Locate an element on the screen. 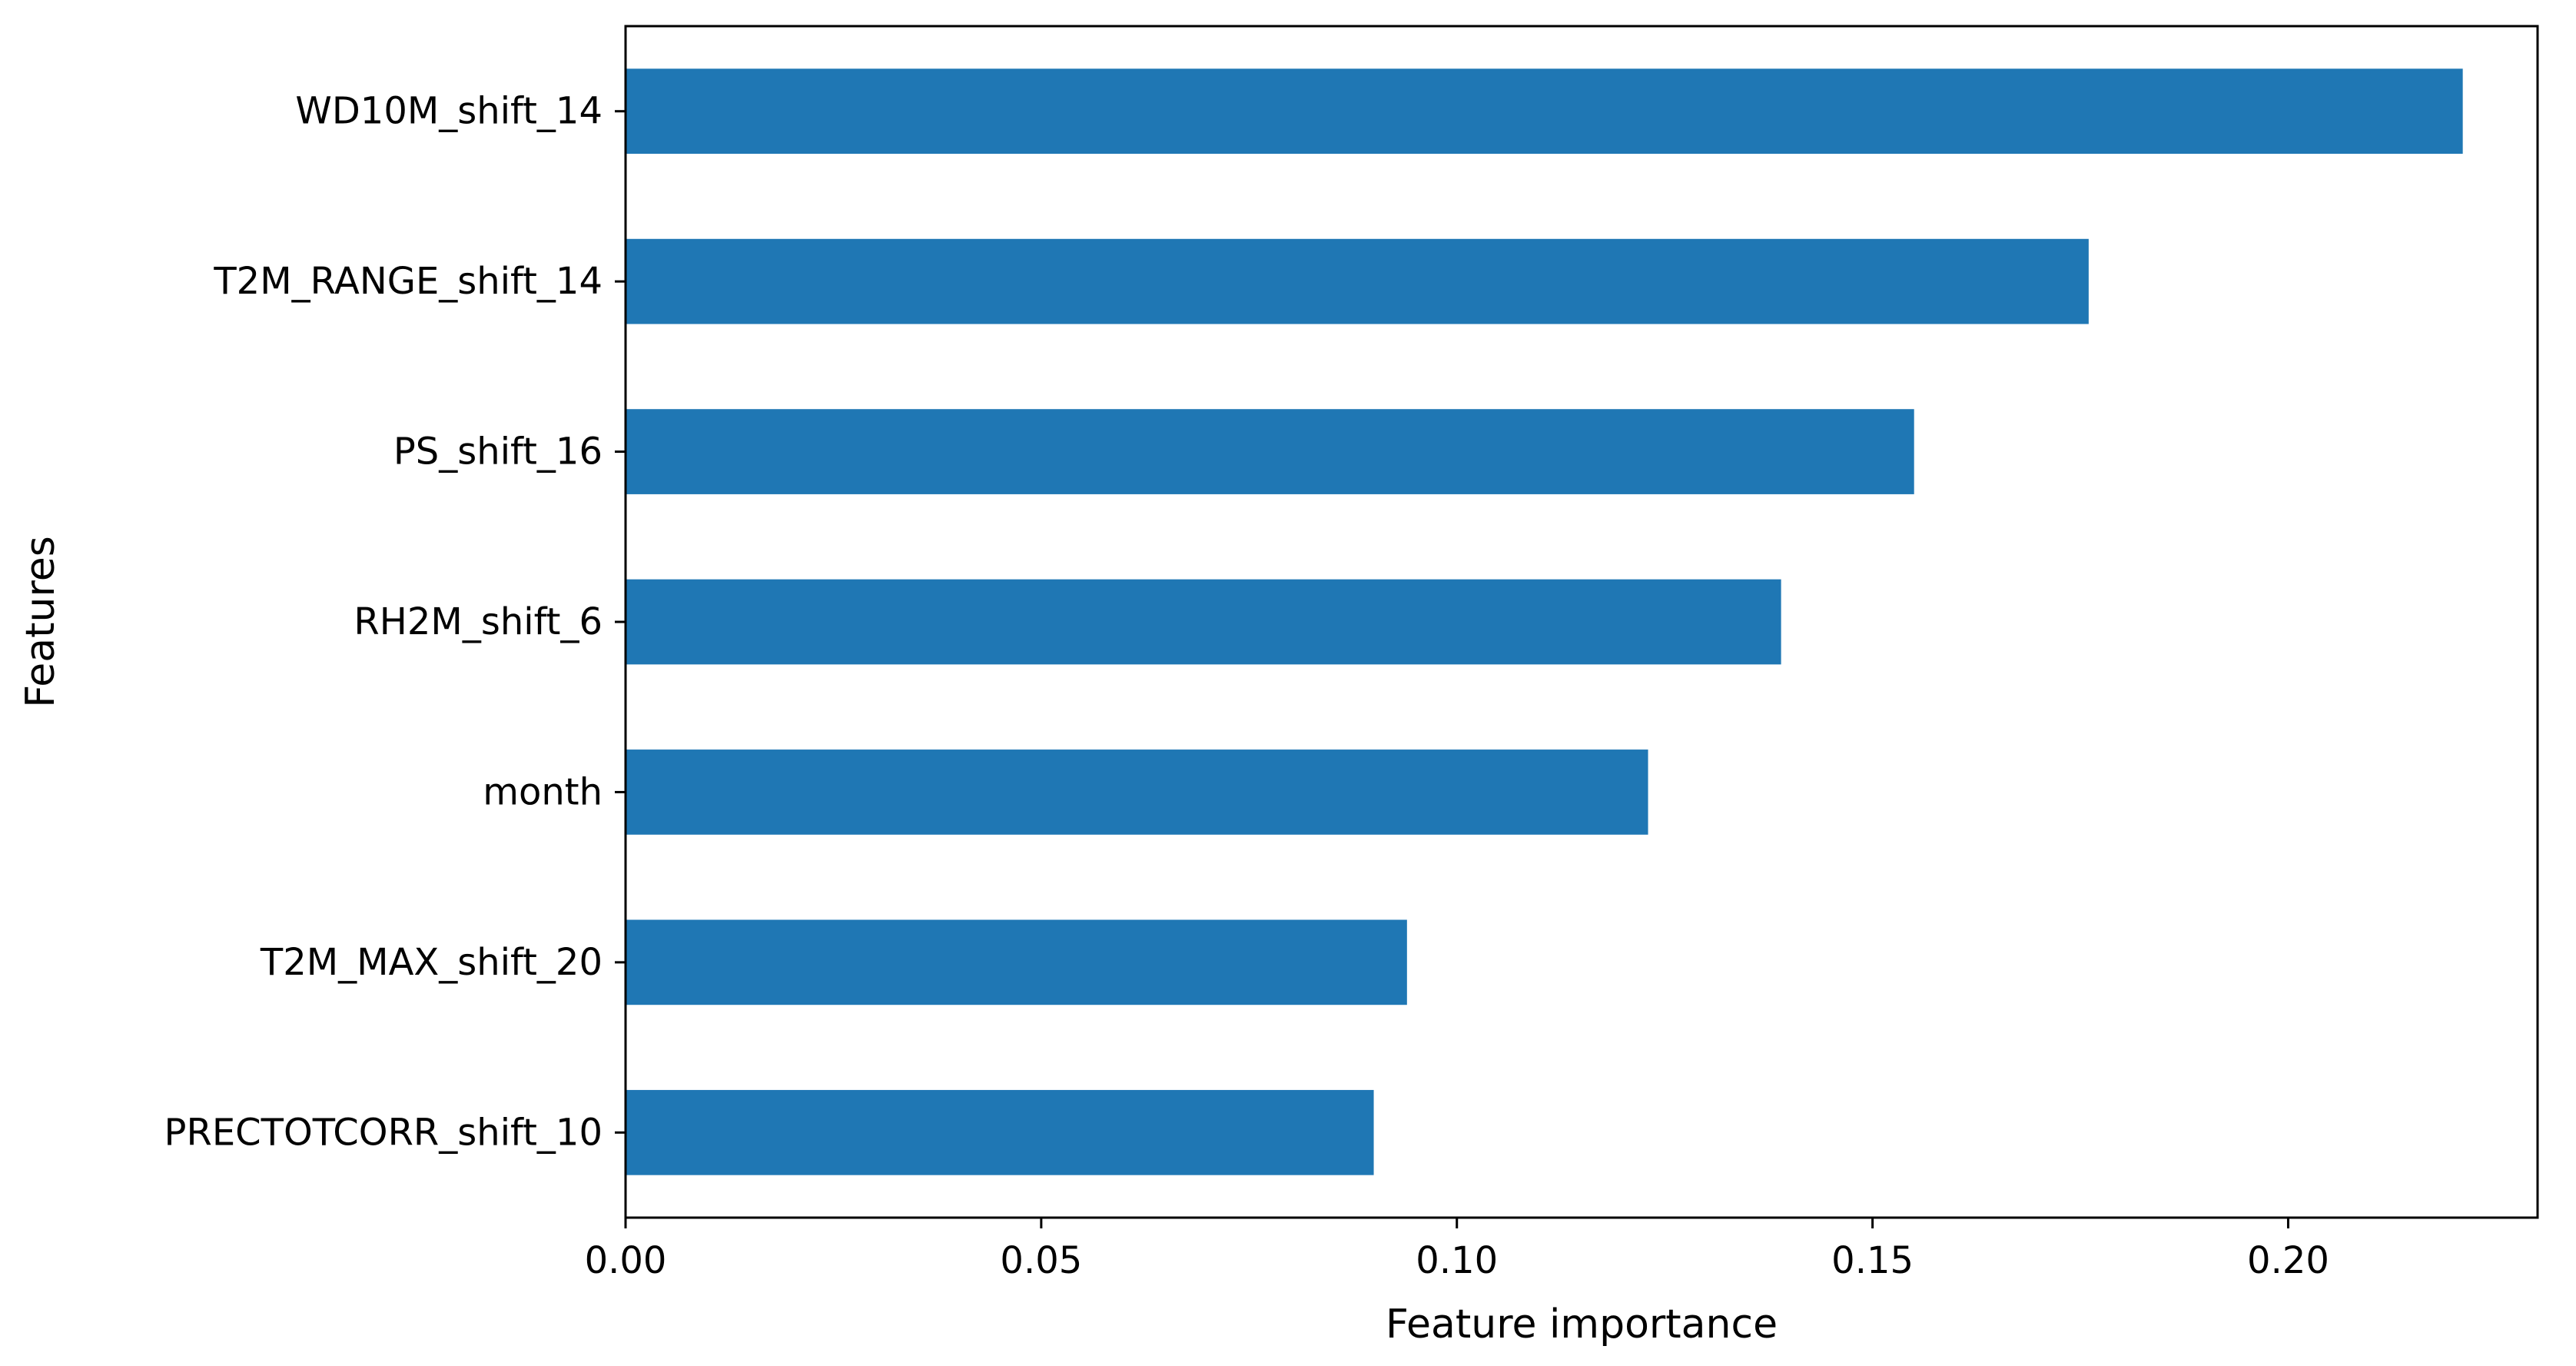 The image size is (2576, 1366). y-tick-label: T2M_MAX_shift_20 is located at coordinates (431, 962).